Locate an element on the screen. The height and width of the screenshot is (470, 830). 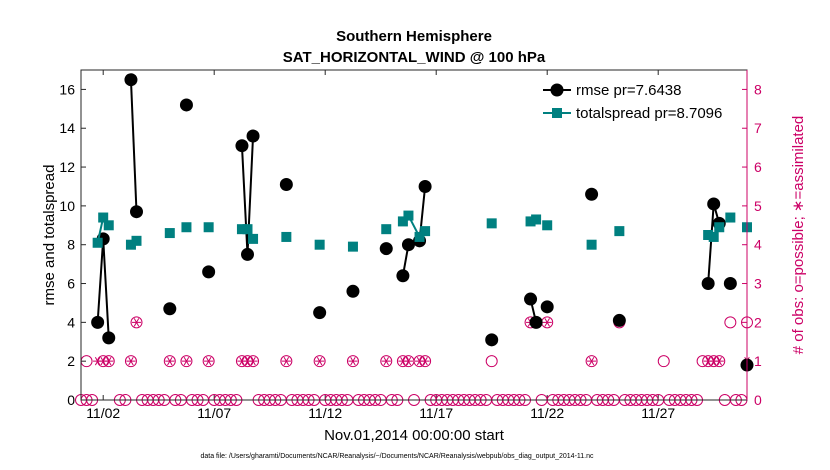
y-axis-left: 0 2 4 6 8 10 12 14 16 is located at coordinates (72, 244).